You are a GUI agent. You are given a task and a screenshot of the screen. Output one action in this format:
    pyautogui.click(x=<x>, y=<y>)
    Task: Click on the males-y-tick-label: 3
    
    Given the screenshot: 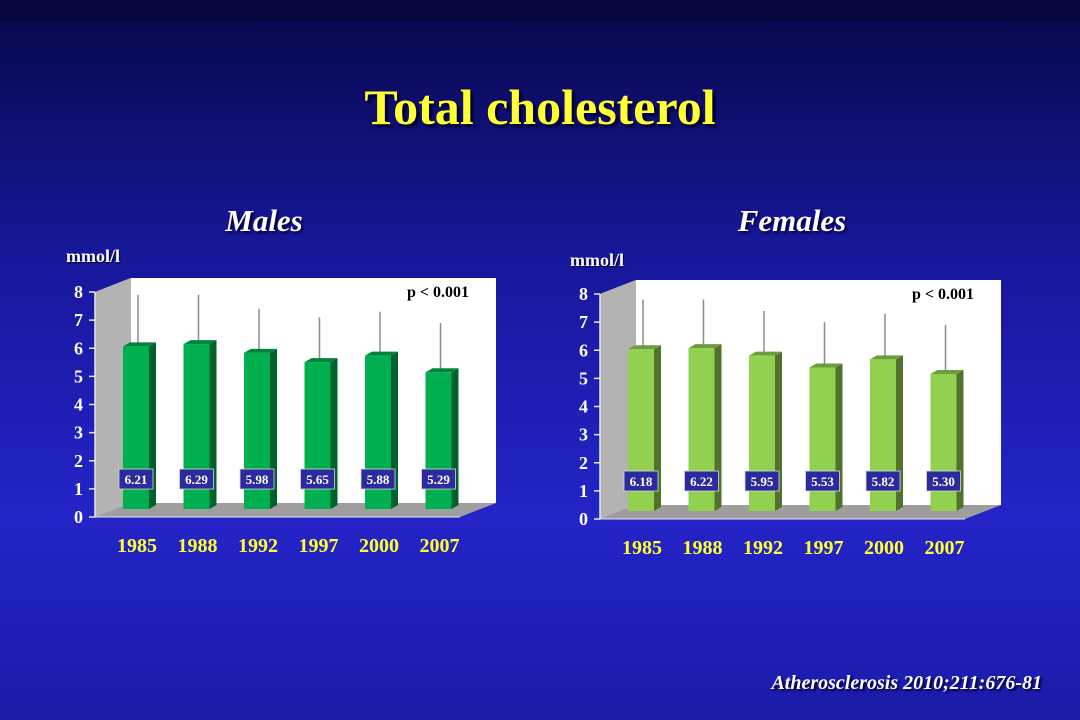 What is the action you would take?
    pyautogui.click(x=78, y=433)
    